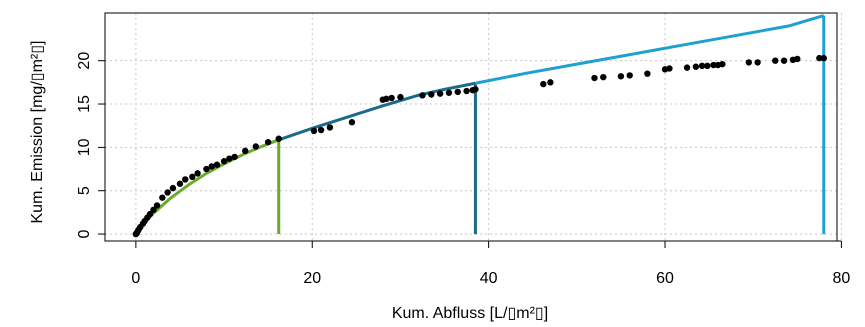 The image size is (865, 327). I want to click on y-axis-label: Kum. Emission [mg/▯m²▯], so click(37, 132).